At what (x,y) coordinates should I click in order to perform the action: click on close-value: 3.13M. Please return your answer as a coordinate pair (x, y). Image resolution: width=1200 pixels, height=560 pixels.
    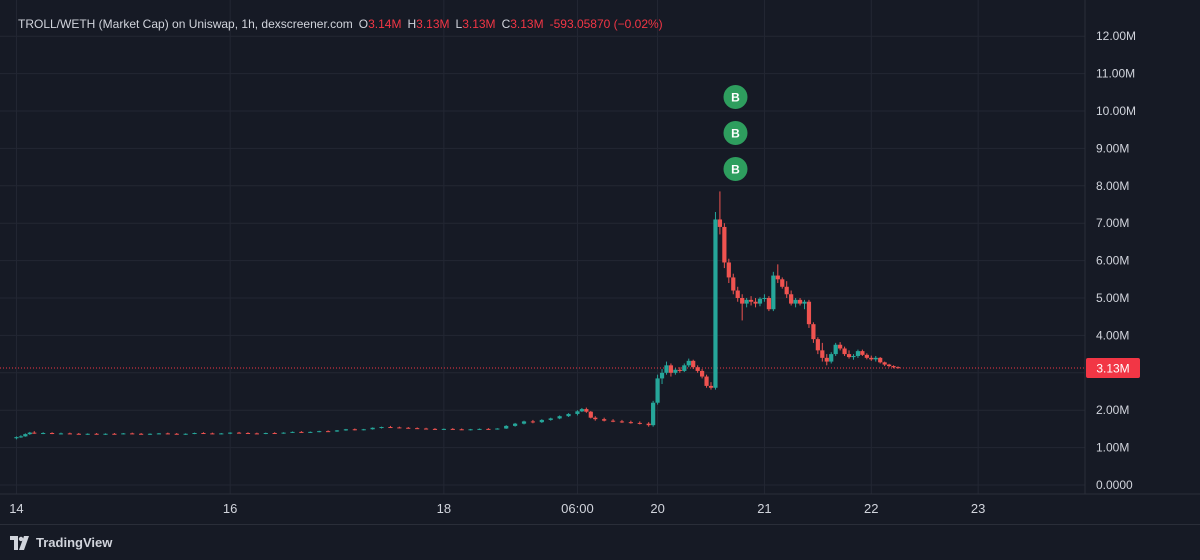
    Looking at the image, I should click on (527, 24).